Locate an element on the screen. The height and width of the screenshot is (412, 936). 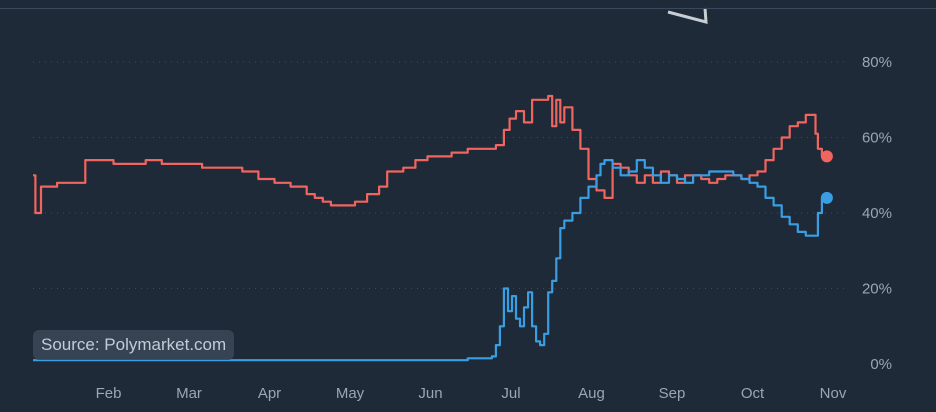
x-tick-label: Mar is located at coordinates (189, 393).